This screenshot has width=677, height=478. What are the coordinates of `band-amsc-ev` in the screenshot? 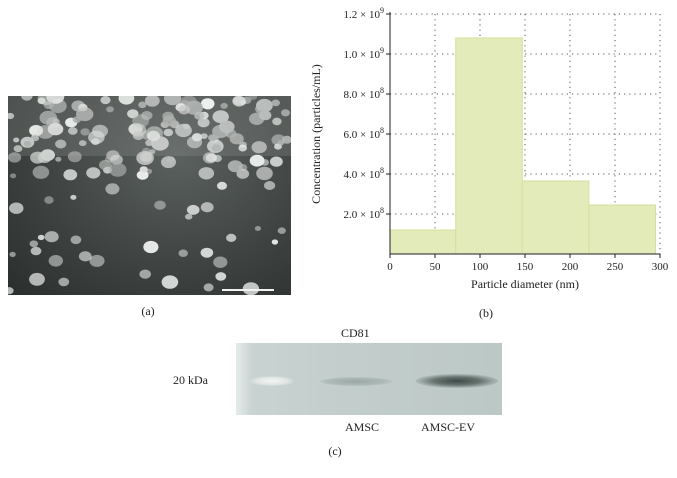 It's located at (457, 381).